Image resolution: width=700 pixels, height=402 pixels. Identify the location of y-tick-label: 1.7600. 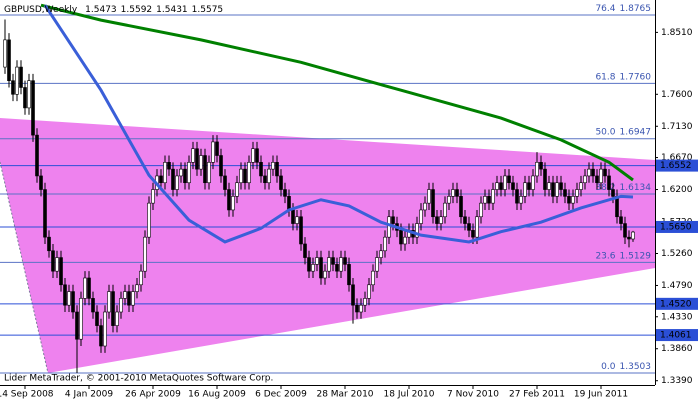
(677, 95).